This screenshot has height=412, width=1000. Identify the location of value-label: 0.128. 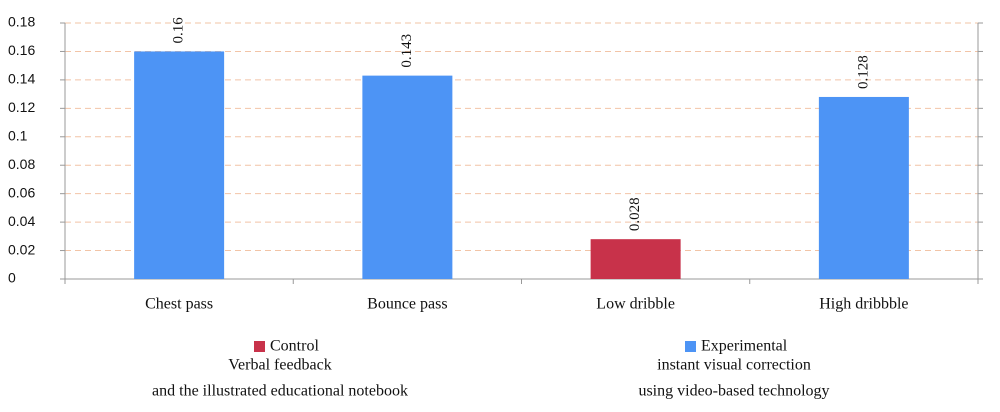
(863, 72).